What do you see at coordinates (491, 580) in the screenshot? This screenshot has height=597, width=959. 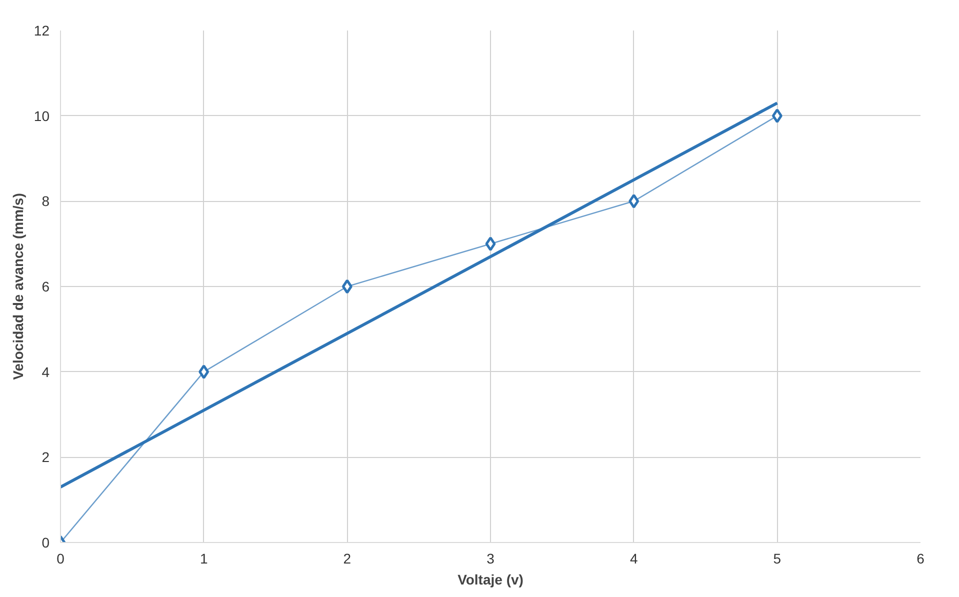 I see `x-axis-title: Voltaje (v)` at bounding box center [491, 580].